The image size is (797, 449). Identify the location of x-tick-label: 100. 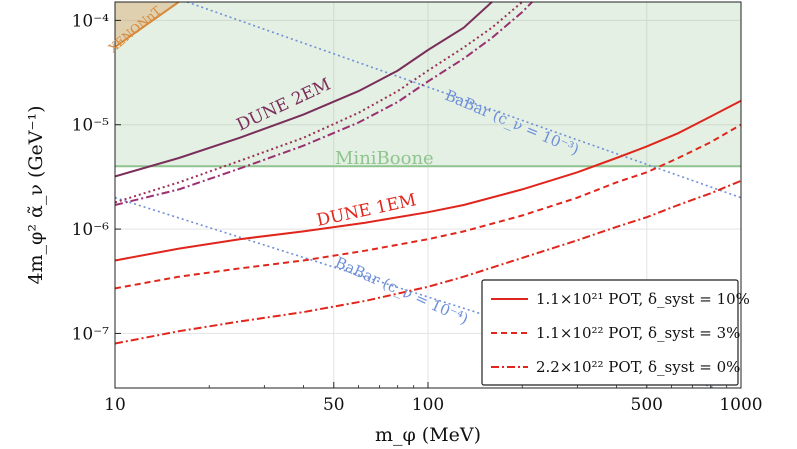
(428, 405).